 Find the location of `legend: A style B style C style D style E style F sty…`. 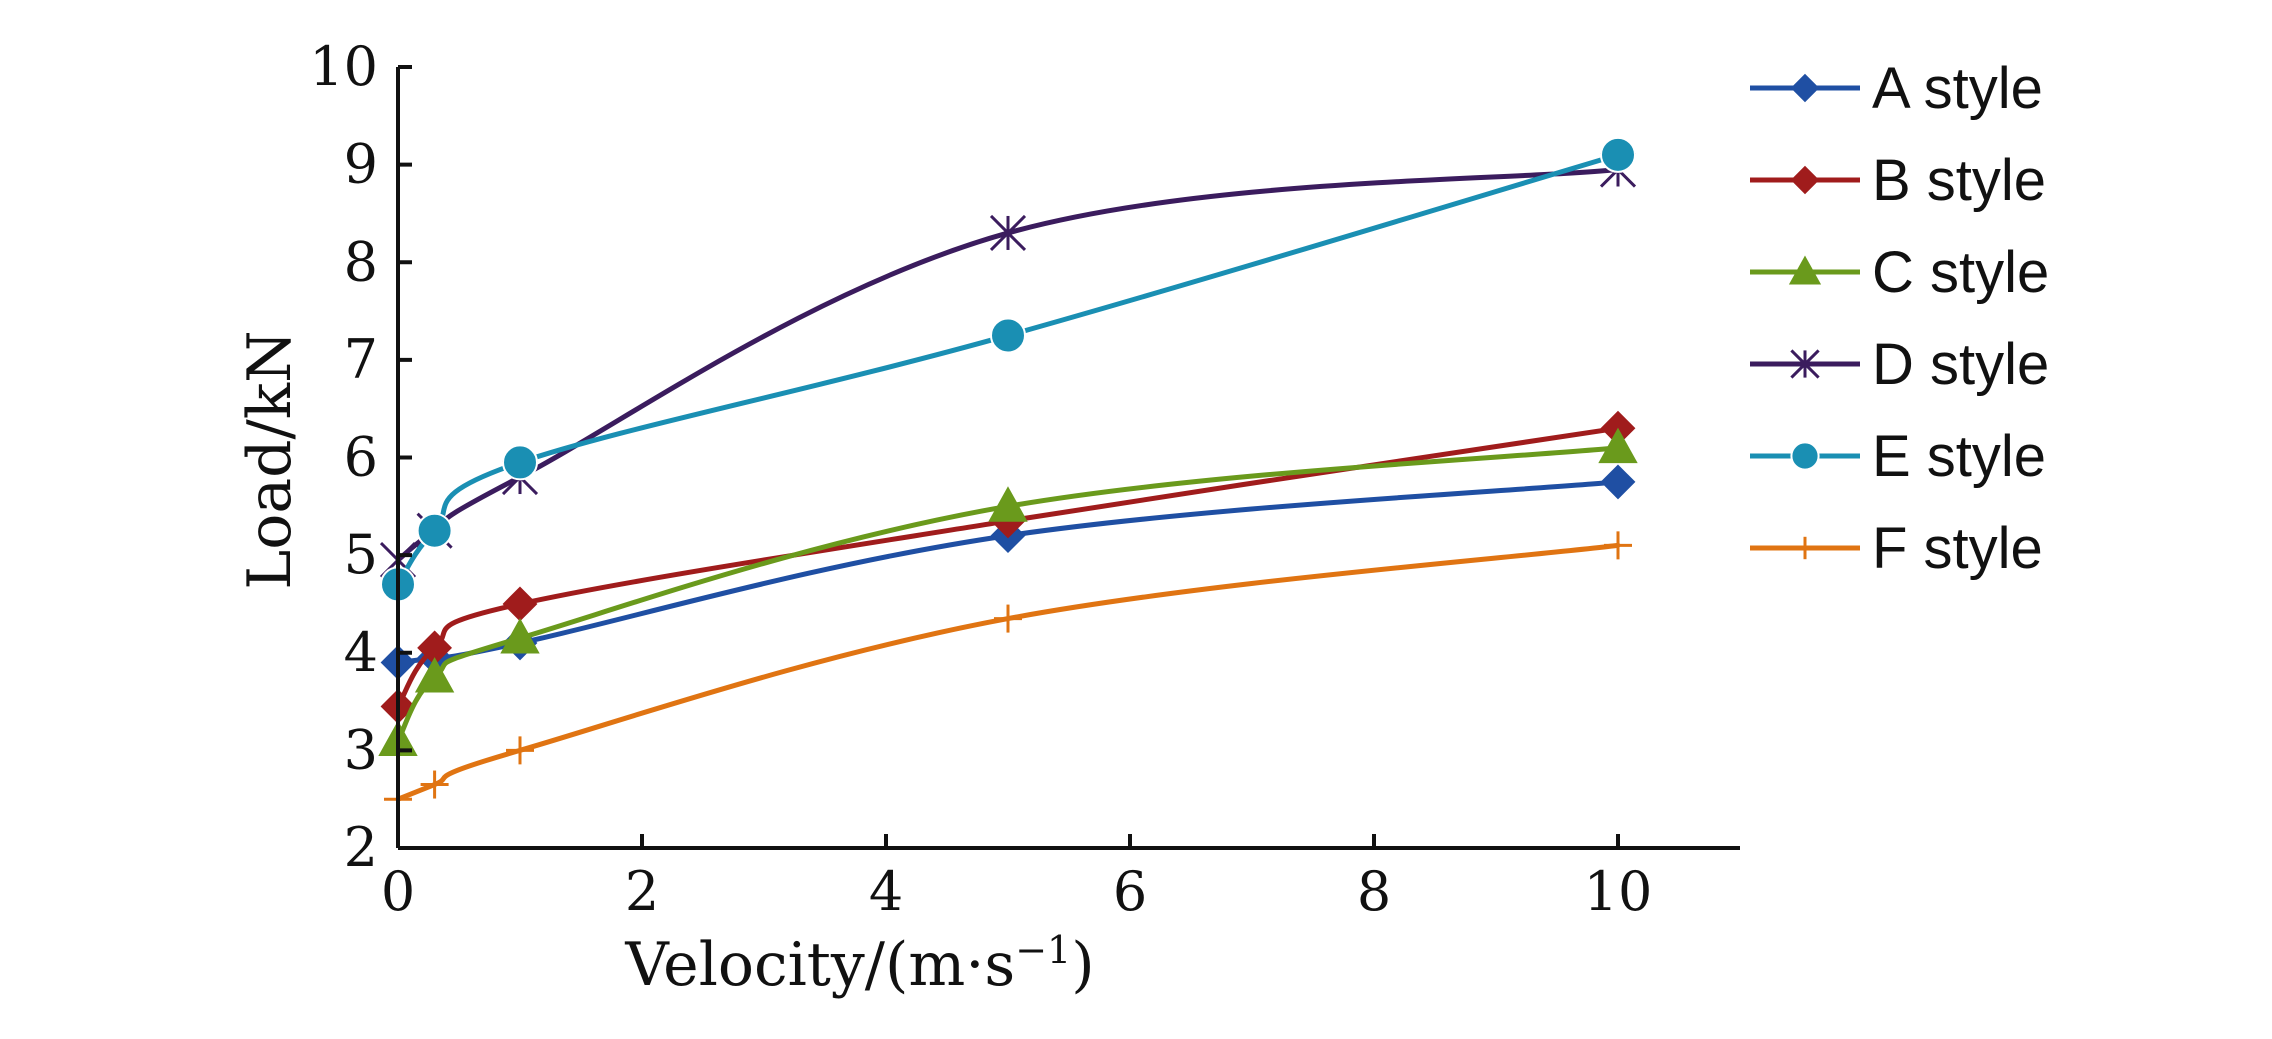

legend: A style B style C style D style E style F sty… is located at coordinates (1899, 318).